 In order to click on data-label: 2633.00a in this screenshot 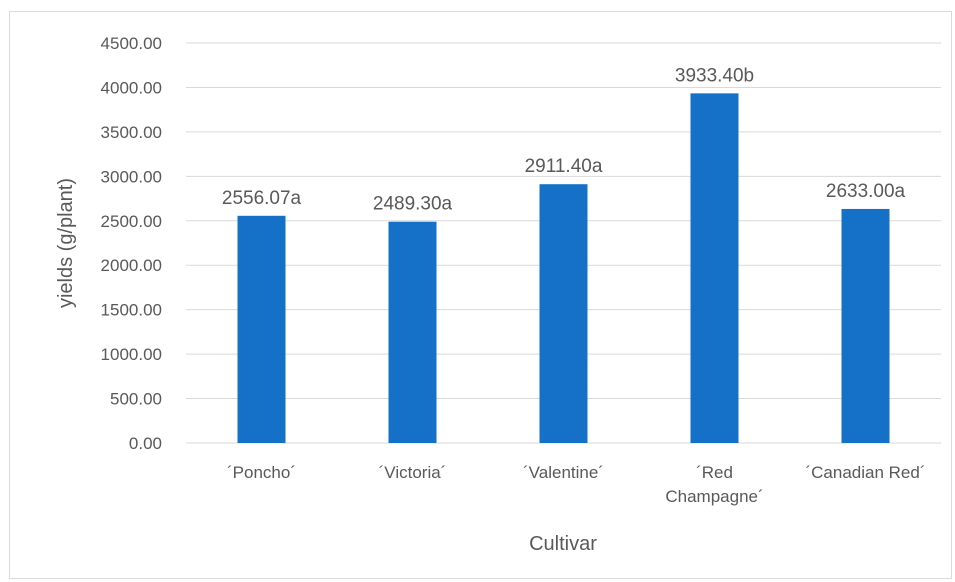, I will do `click(866, 191)`.